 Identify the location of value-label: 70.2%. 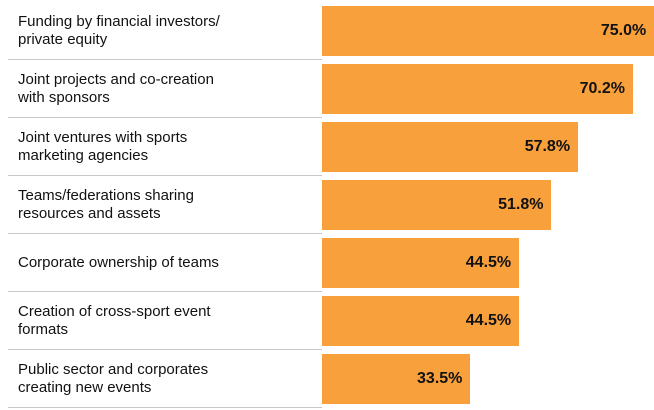
(602, 88).